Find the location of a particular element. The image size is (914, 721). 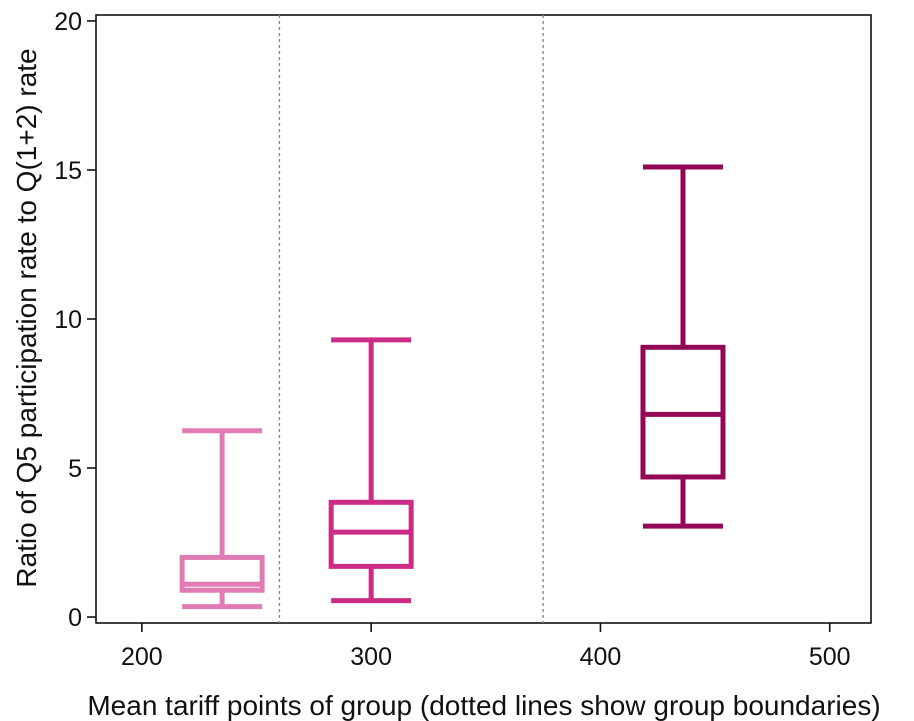

y-tick-label: 20 is located at coordinates (68, 22).